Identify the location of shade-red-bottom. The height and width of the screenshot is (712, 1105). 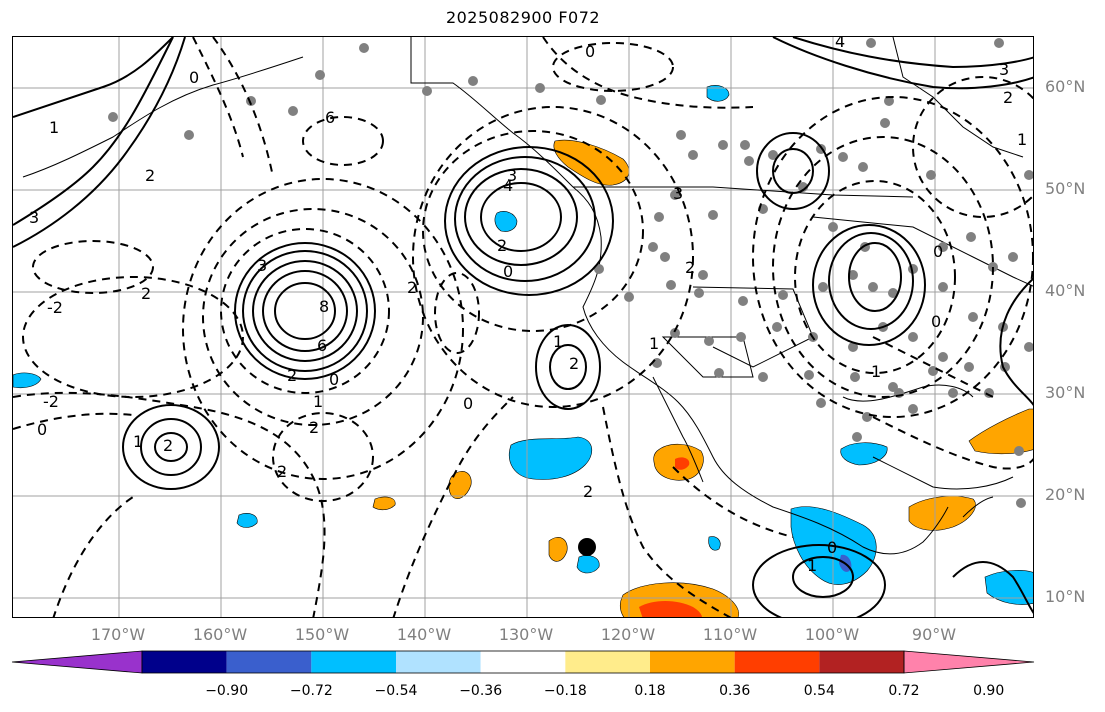
(670, 609).